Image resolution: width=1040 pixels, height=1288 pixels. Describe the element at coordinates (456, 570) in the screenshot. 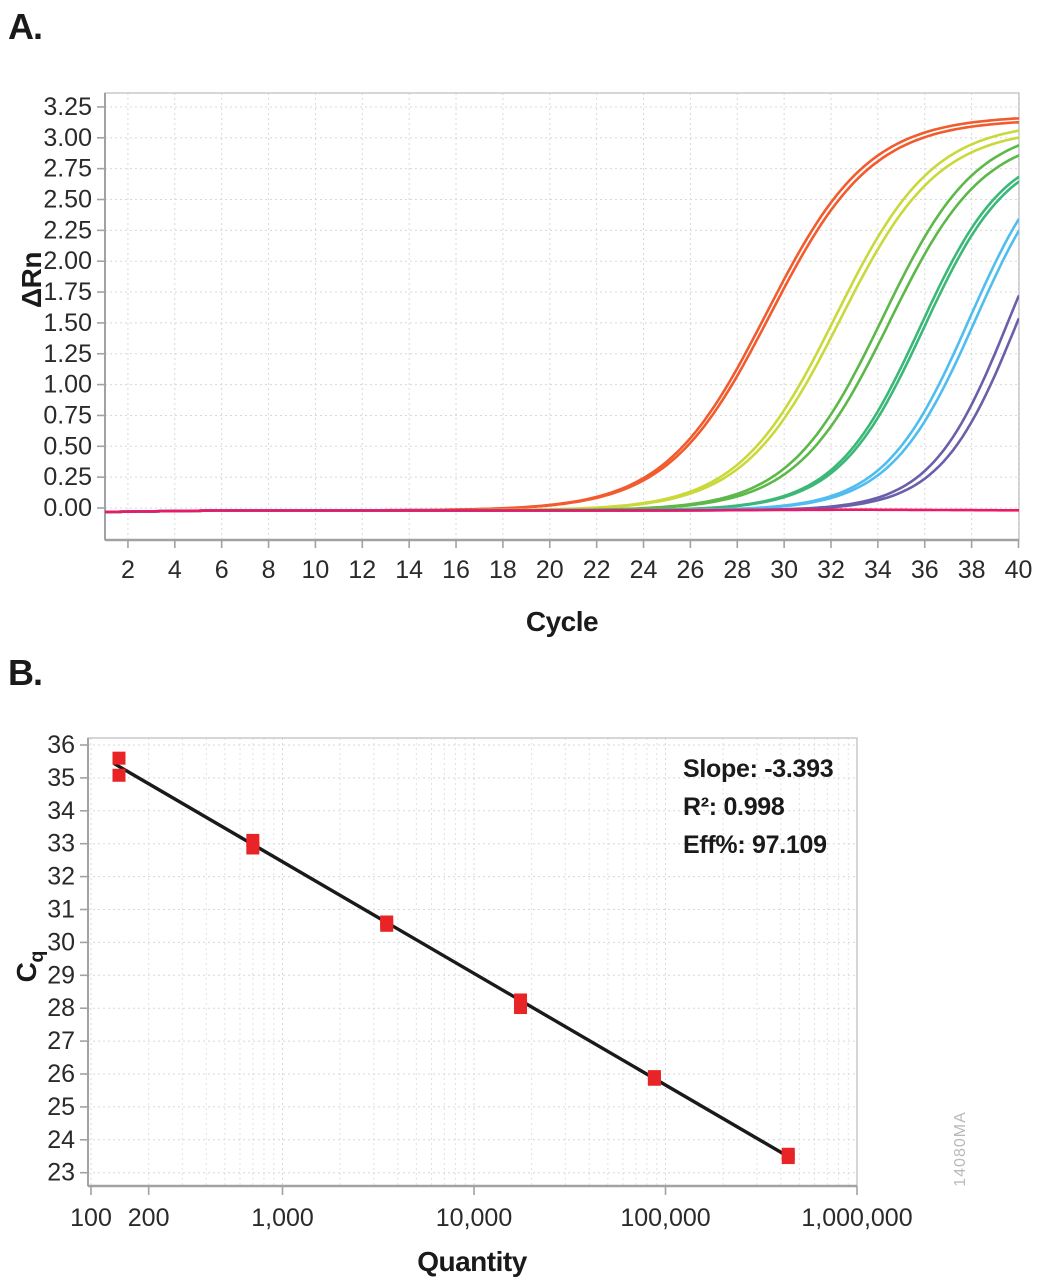

I see `a-x-tick-label: 16` at that location.